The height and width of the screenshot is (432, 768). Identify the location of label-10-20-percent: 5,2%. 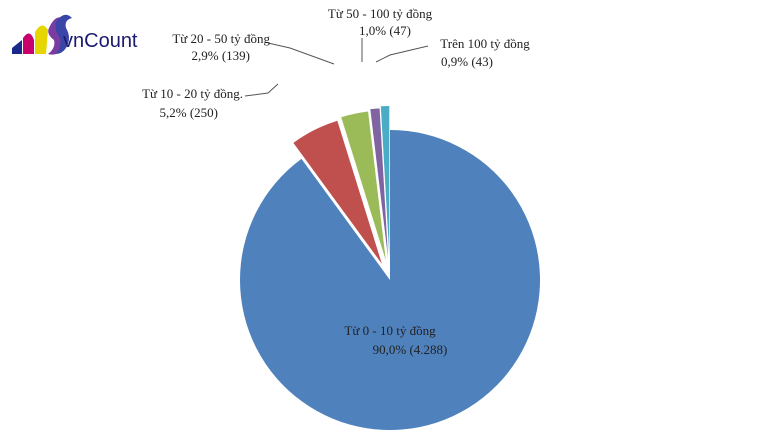
(172, 112).